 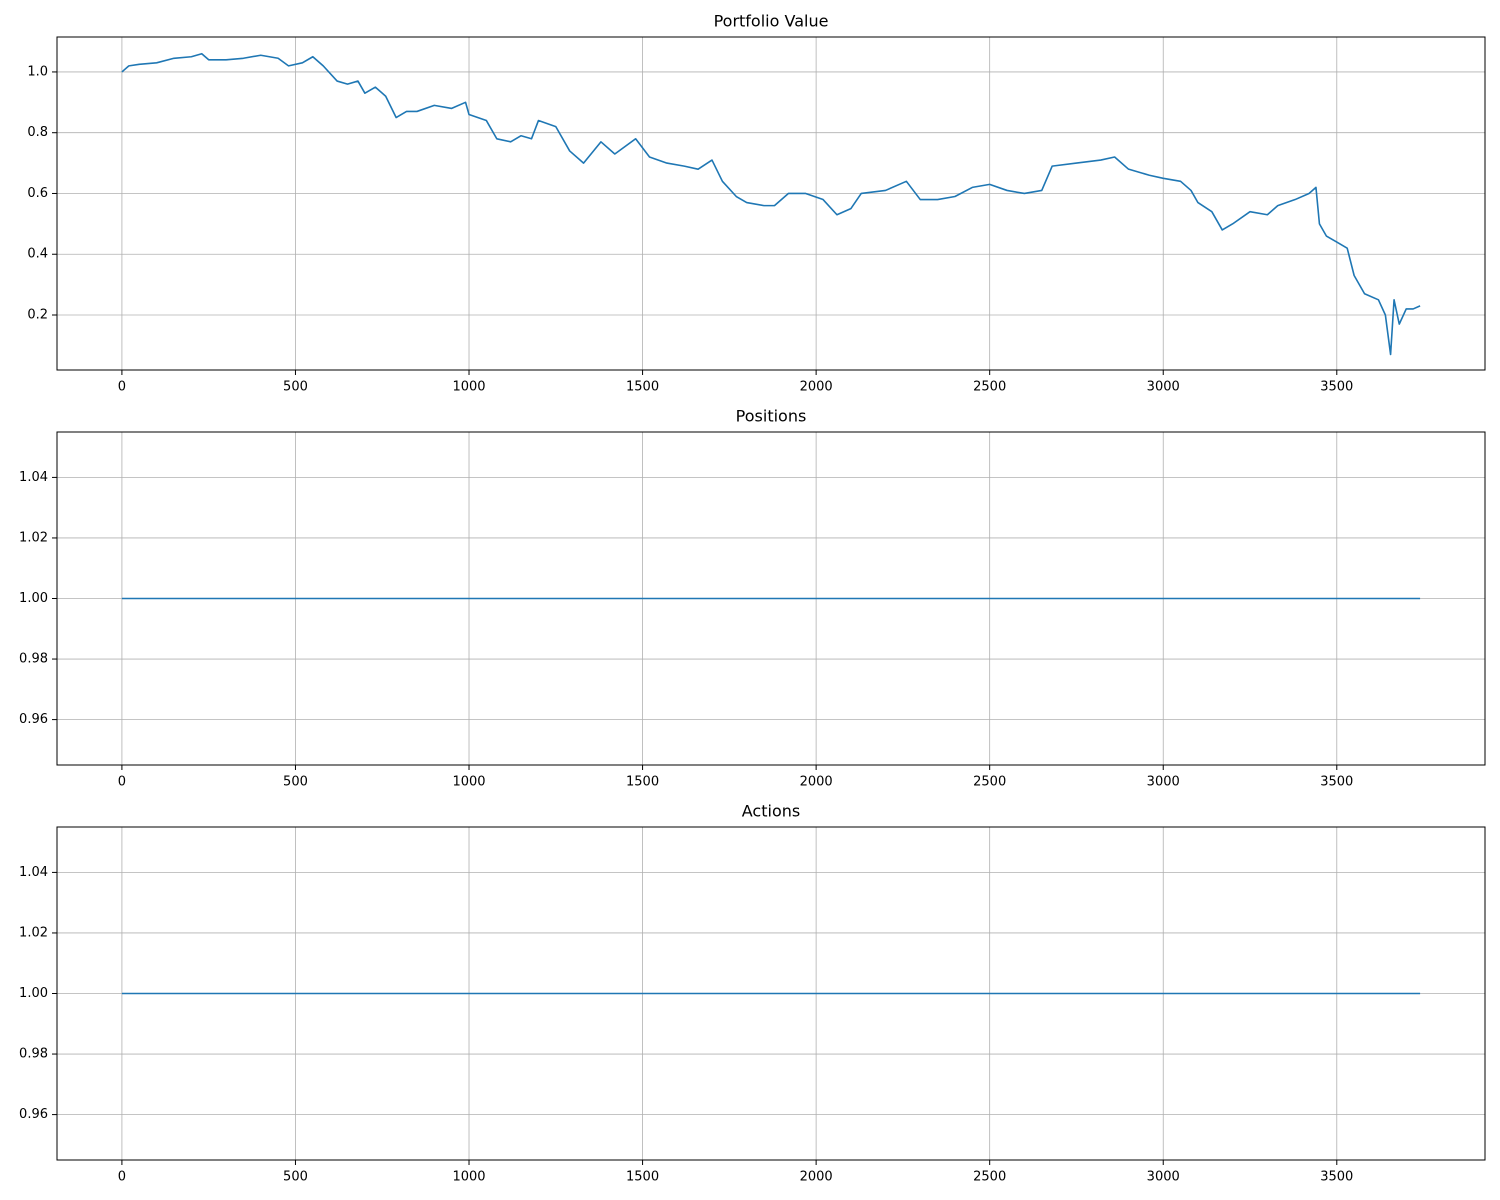 What do you see at coordinates (771, 21) in the screenshot?
I see `chart-title: Portfolio Value` at bounding box center [771, 21].